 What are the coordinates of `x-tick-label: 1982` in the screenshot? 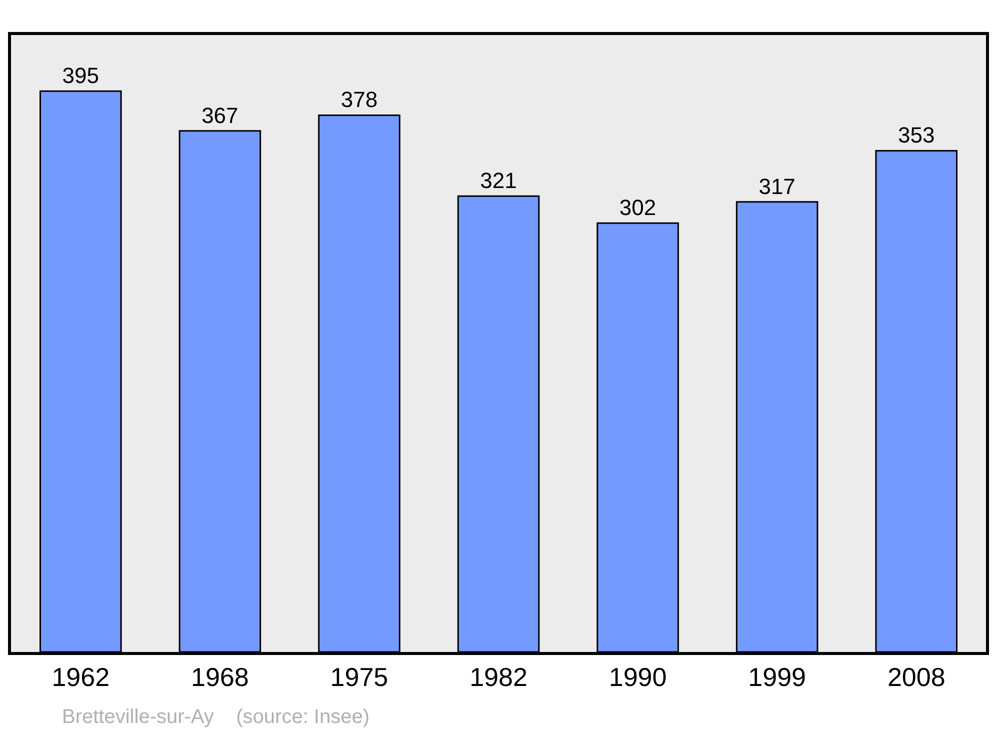 It's located at (499, 677).